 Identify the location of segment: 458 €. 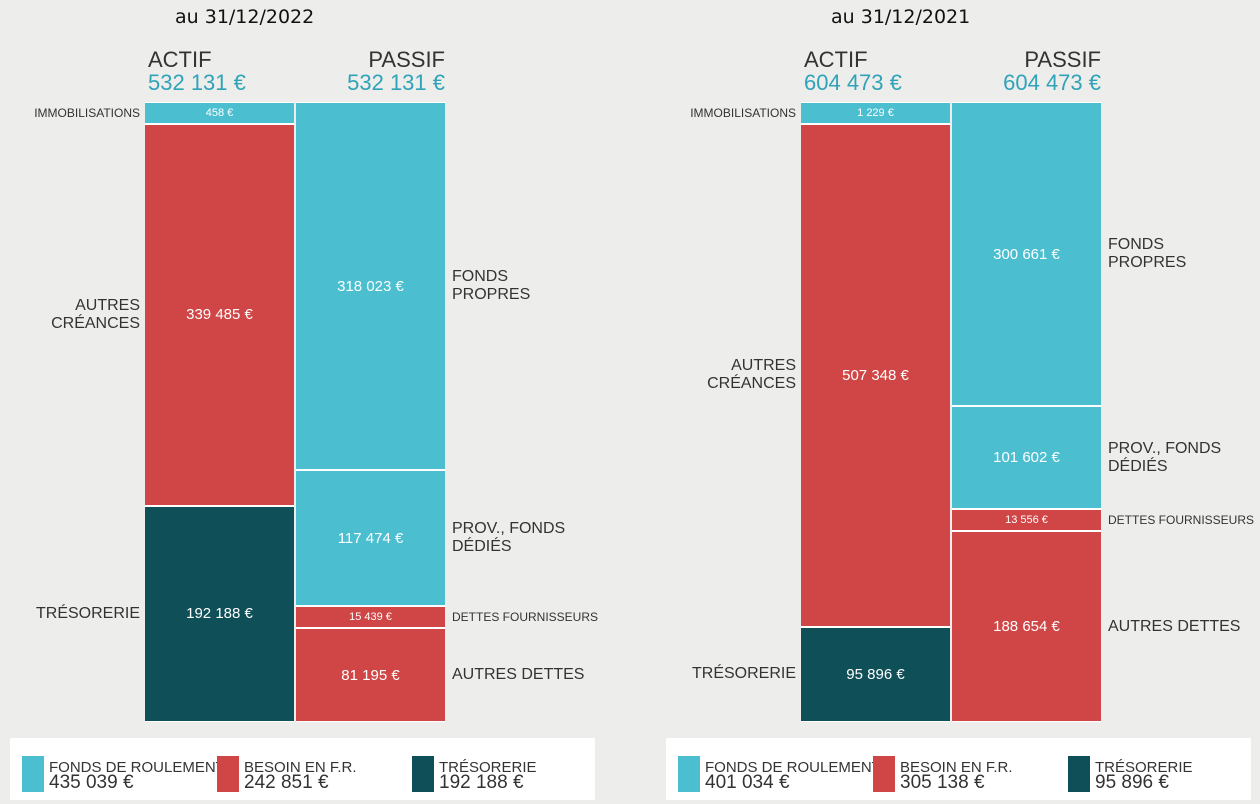
(219, 113).